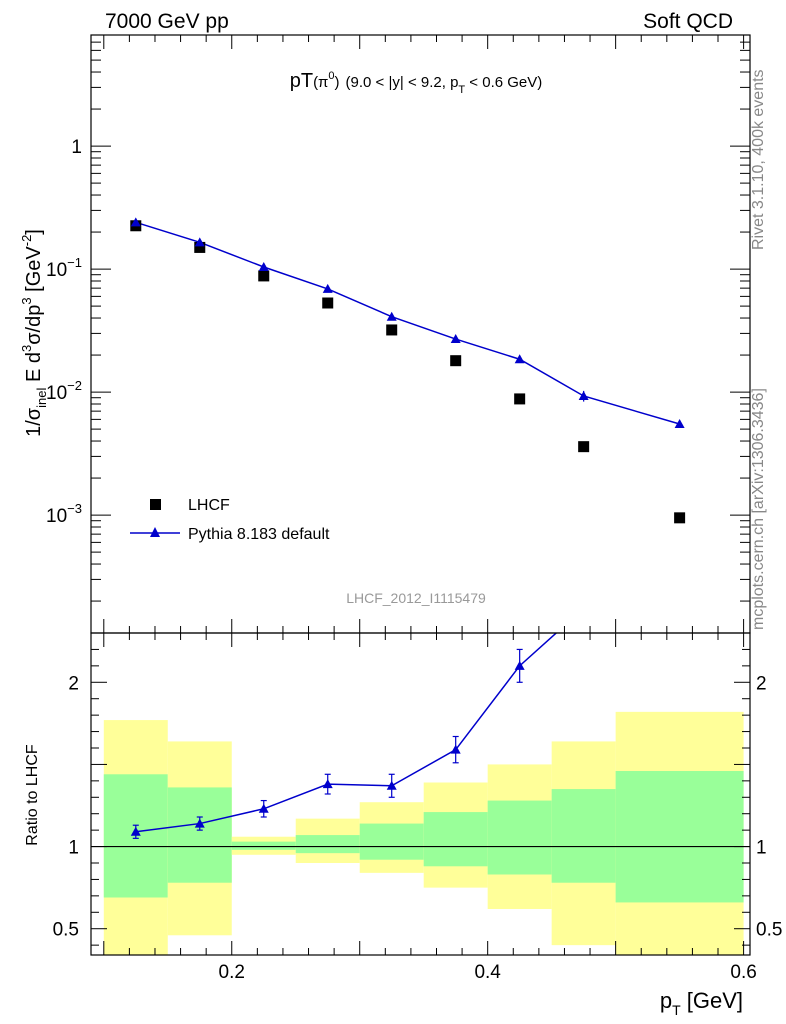 This screenshot has height=1024, width=786. I want to click on ratio-ytick-label-right-0: 0.5, so click(769, 930).